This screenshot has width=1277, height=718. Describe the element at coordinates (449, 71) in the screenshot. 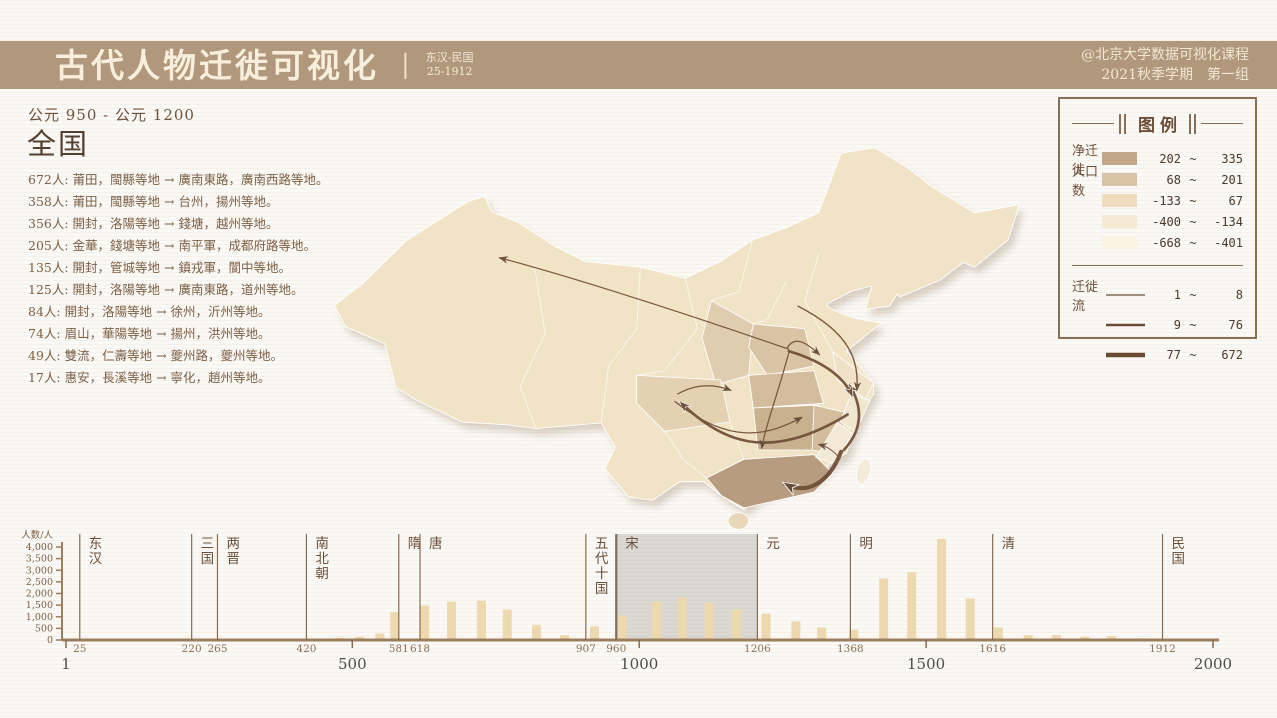

I see `subtitle-years: 25-1912` at that location.